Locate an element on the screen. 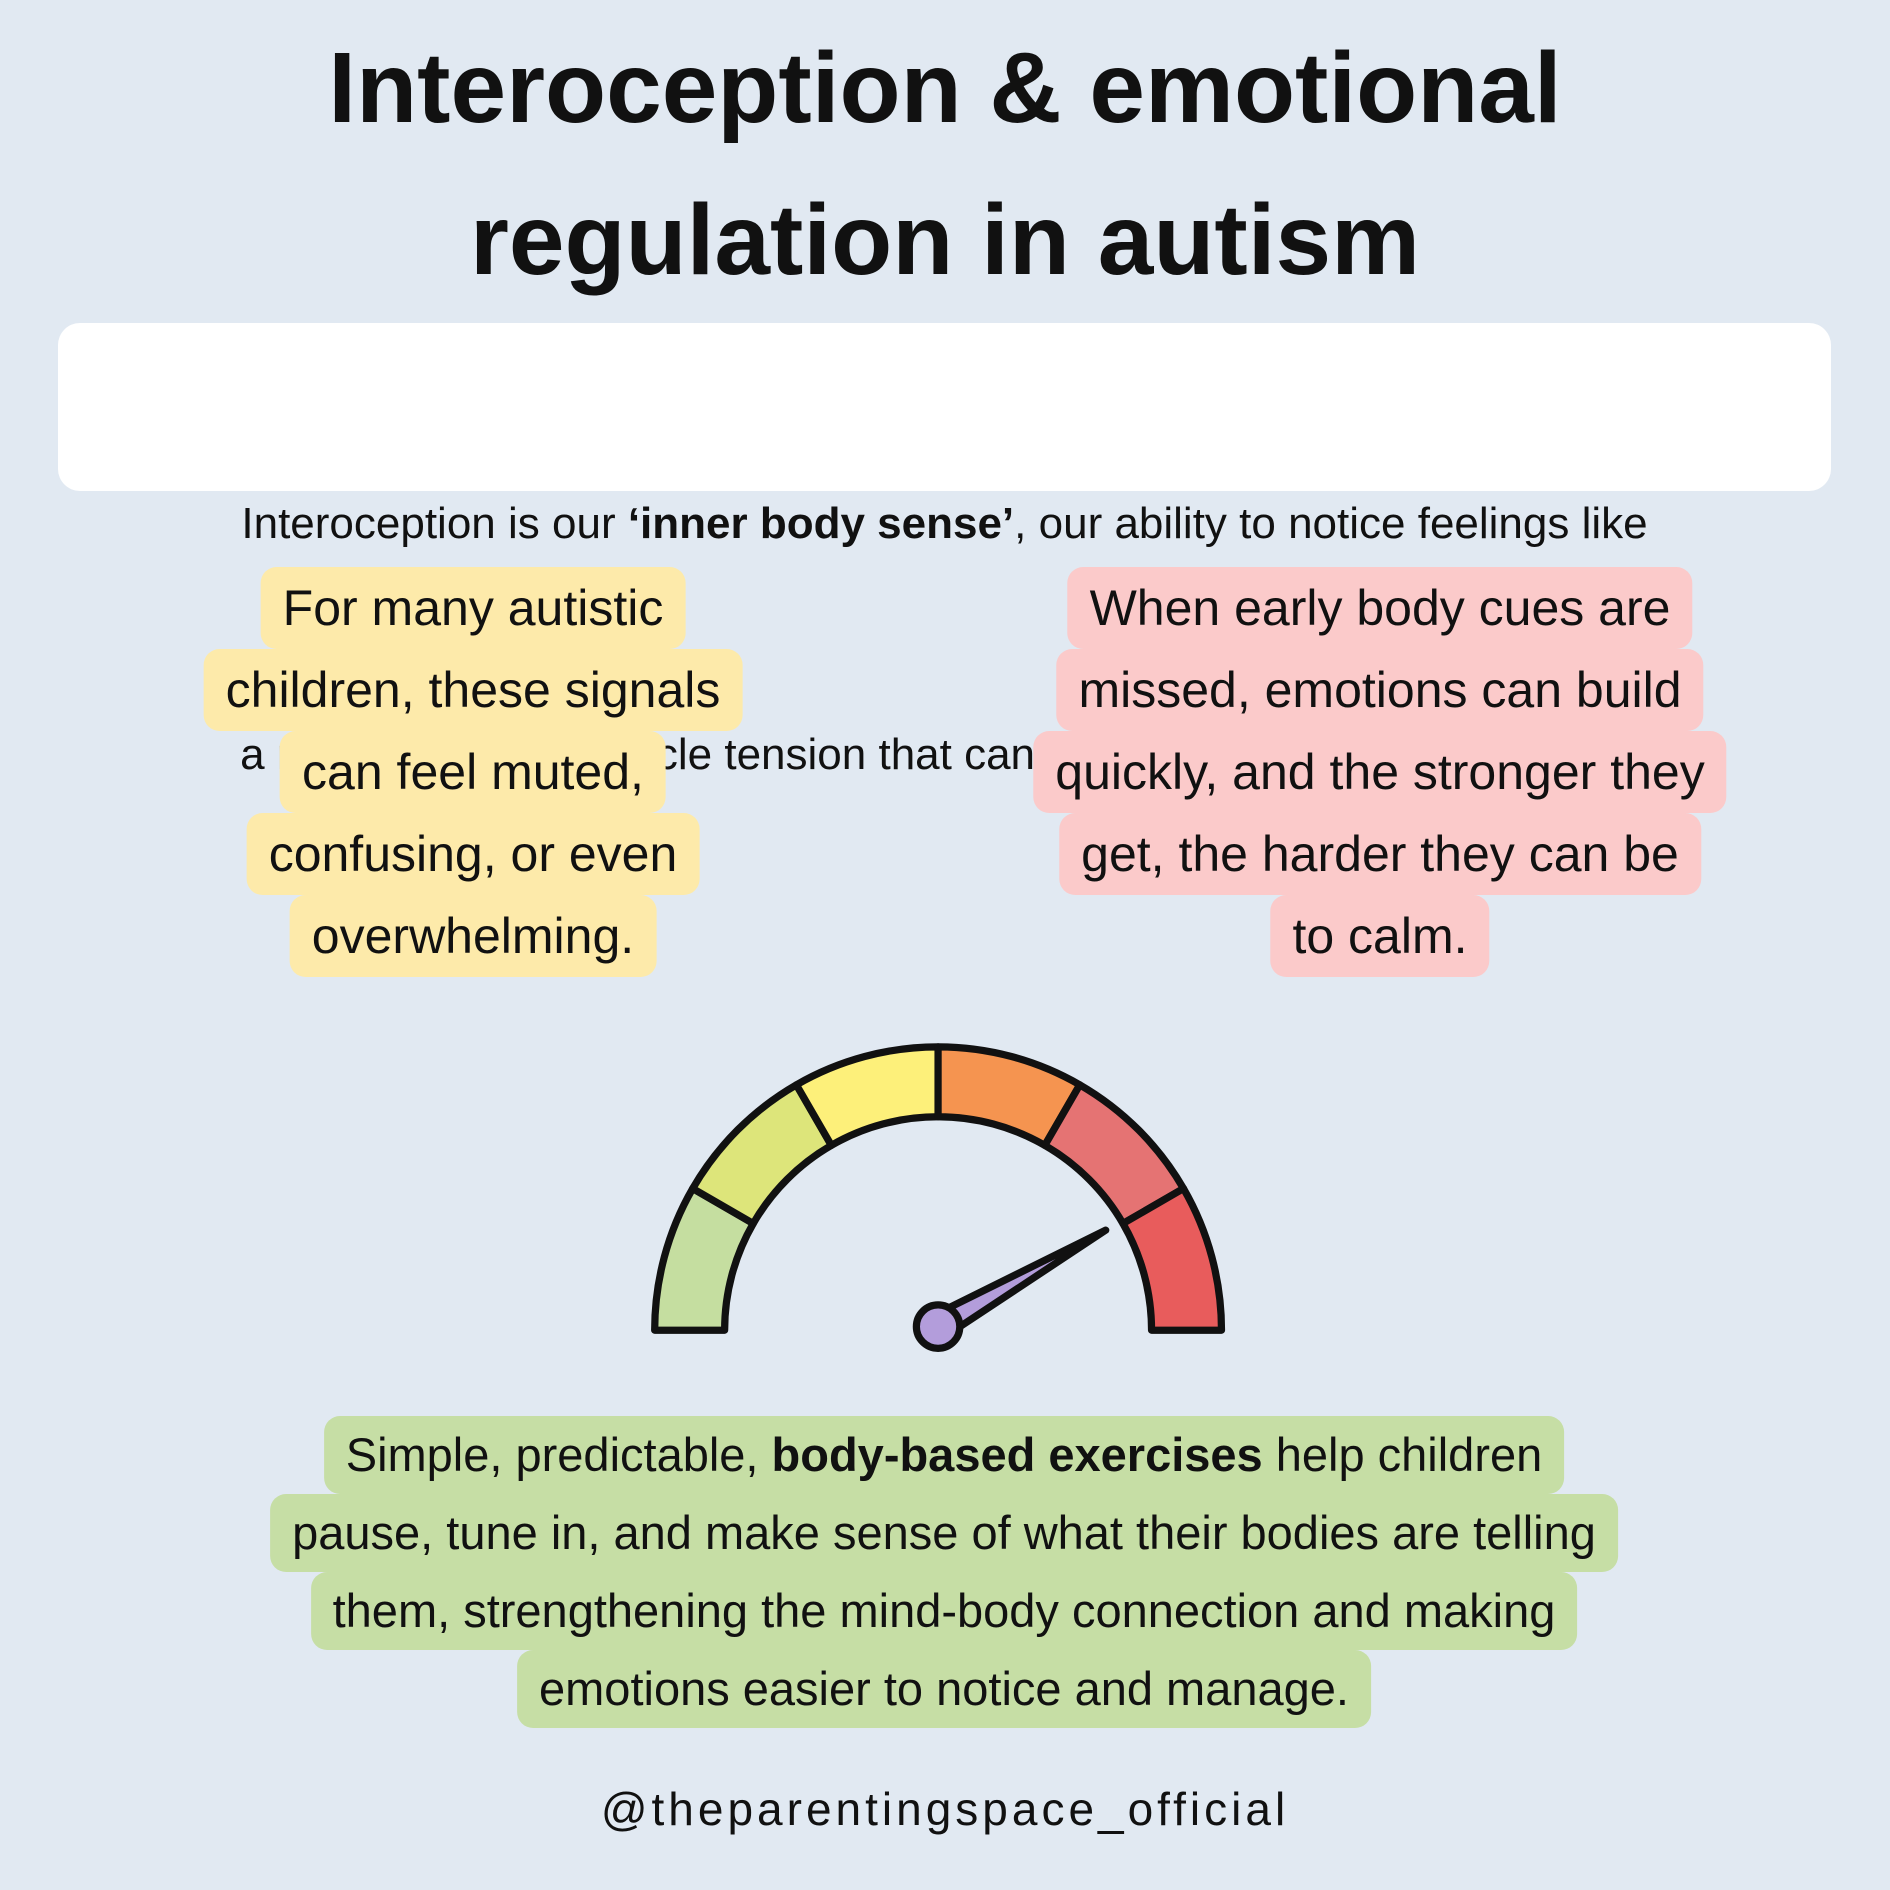  box-line: get, the harder they can be is located at coordinates (1380, 854).